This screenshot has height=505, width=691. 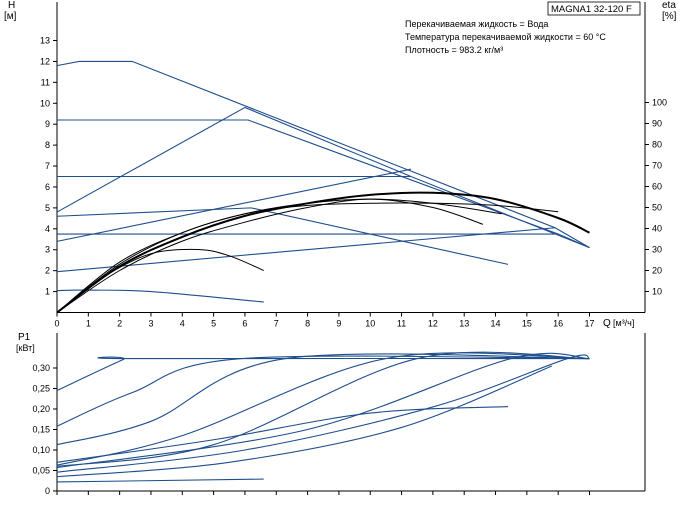 What do you see at coordinates (607, 323) in the screenshot?
I see `q-axis-label: Q` at bounding box center [607, 323].